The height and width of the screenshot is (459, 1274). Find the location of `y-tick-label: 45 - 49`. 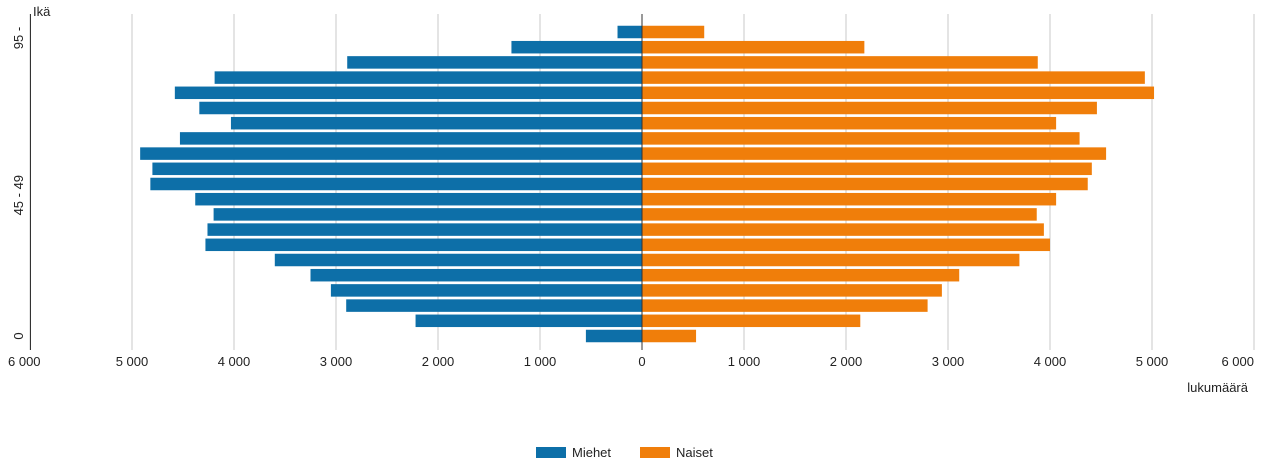

y-tick-label: 45 - 49 is located at coordinates (18, 195).